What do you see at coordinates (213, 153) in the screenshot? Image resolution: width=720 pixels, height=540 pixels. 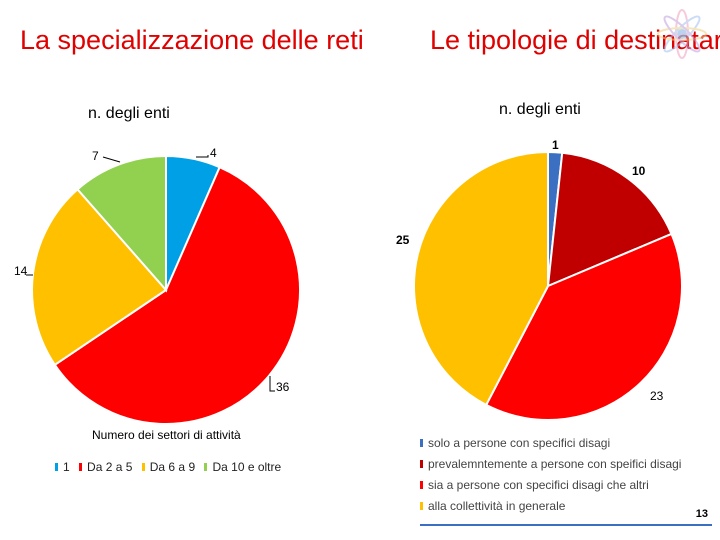 I see `data-label: 4` at bounding box center [213, 153].